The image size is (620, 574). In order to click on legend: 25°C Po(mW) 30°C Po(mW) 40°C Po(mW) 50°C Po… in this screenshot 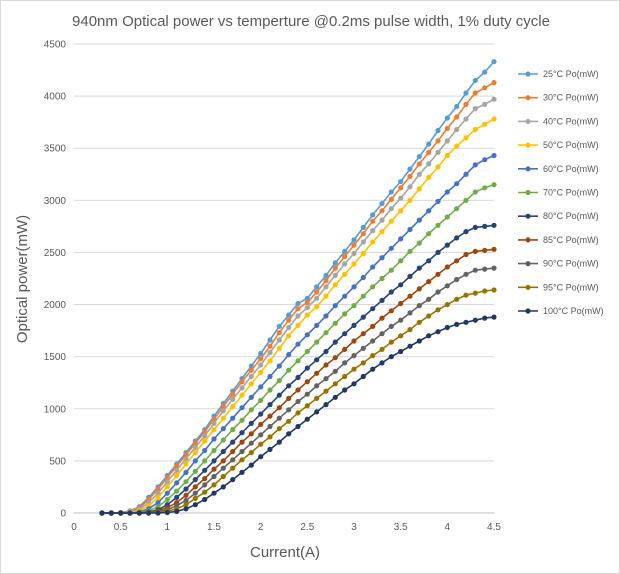, I will do `click(561, 192)`.